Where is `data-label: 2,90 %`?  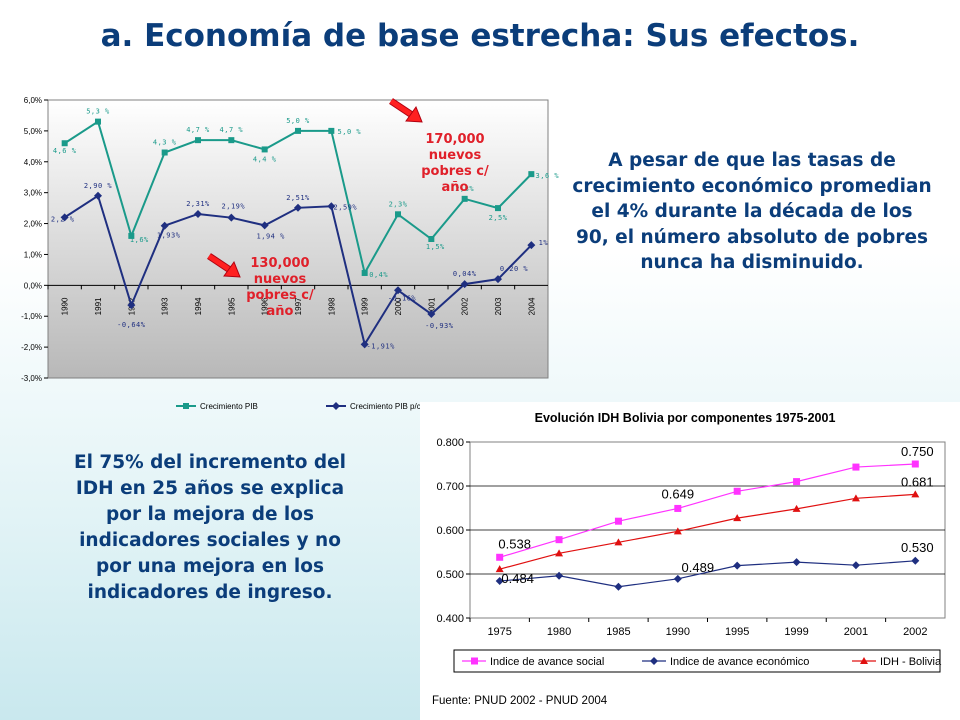
data-label: 2,90 % is located at coordinates (98, 186).